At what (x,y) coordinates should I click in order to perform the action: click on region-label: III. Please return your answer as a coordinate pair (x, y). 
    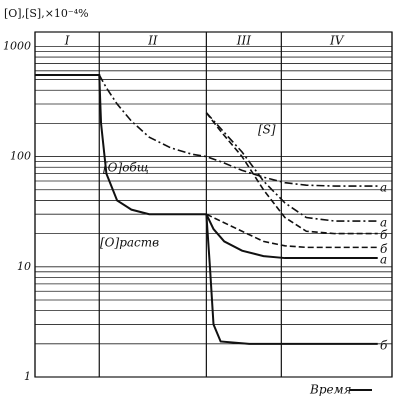
    Looking at the image, I should click on (243, 41).